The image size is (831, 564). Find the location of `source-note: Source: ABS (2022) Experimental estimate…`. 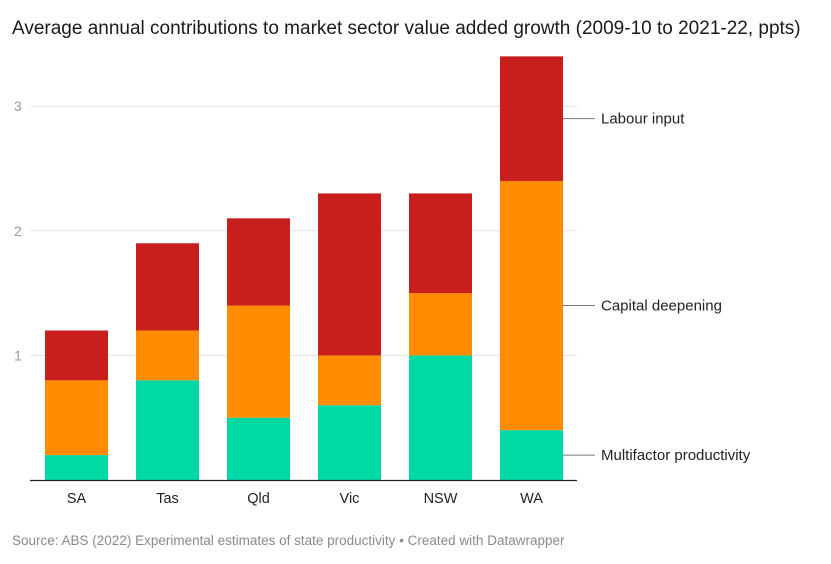

source-note: Source: ABS (2022) Experimental estimate… is located at coordinates (288, 540).